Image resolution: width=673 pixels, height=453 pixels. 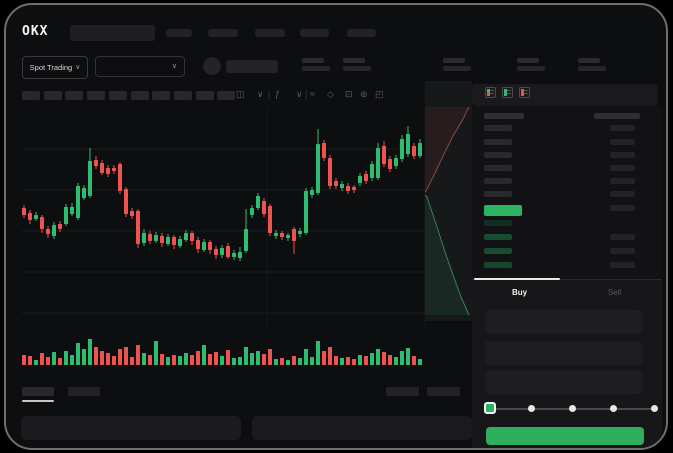 I want to click on buy-button, so click(x=565, y=436).